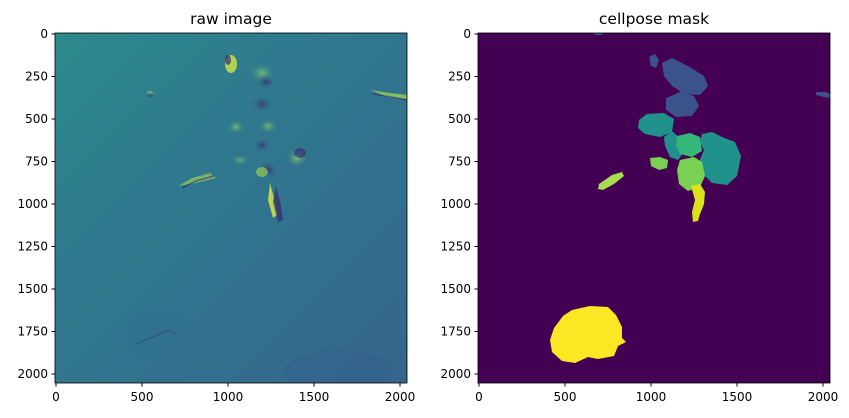  Describe the element at coordinates (231, 19) in the screenshot. I see `raw-image-title: raw image` at that location.